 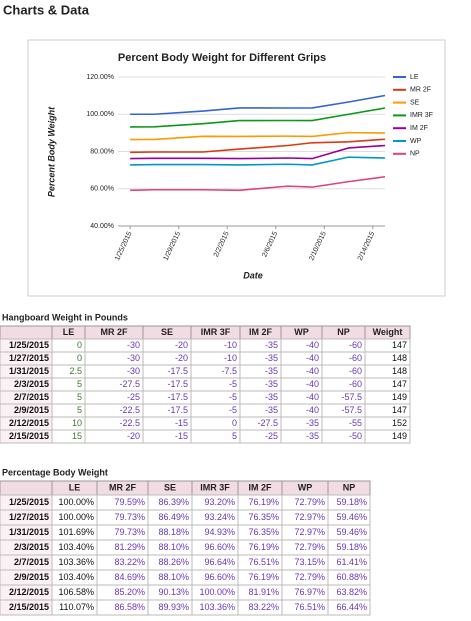 What do you see at coordinates (181, 436) in the screenshot?
I see `cell-value: -15` at bounding box center [181, 436].